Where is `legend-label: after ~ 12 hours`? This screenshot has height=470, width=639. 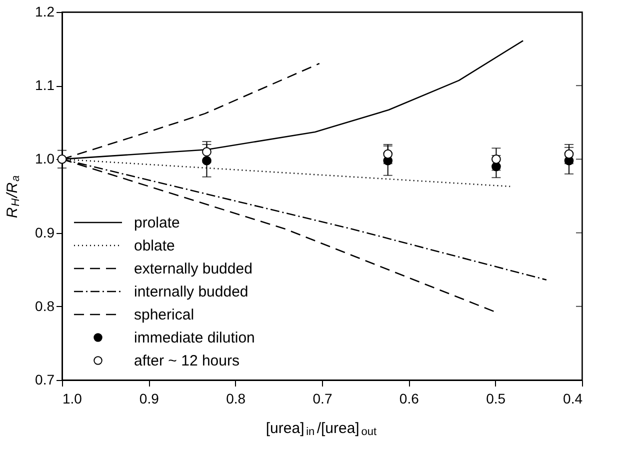 legend-label: after ~ 12 hours is located at coordinates (187, 361).